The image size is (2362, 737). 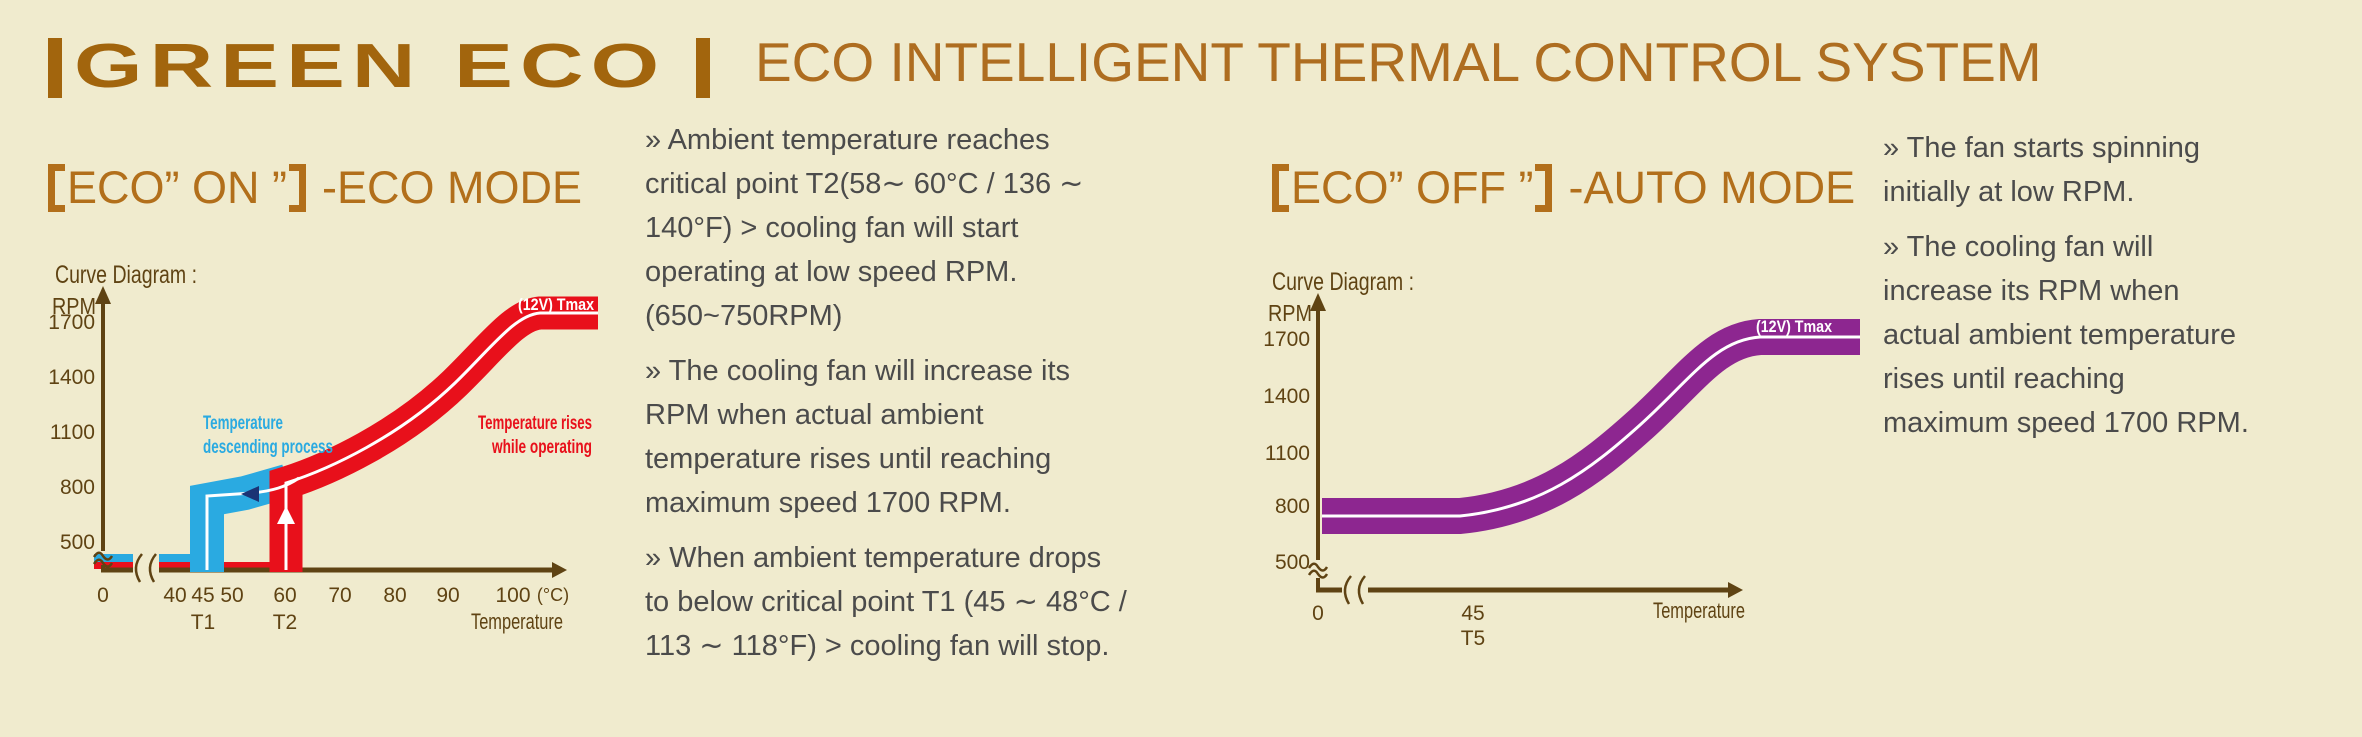 What do you see at coordinates (285, 622) in the screenshot?
I see `t2-label: T2` at bounding box center [285, 622].